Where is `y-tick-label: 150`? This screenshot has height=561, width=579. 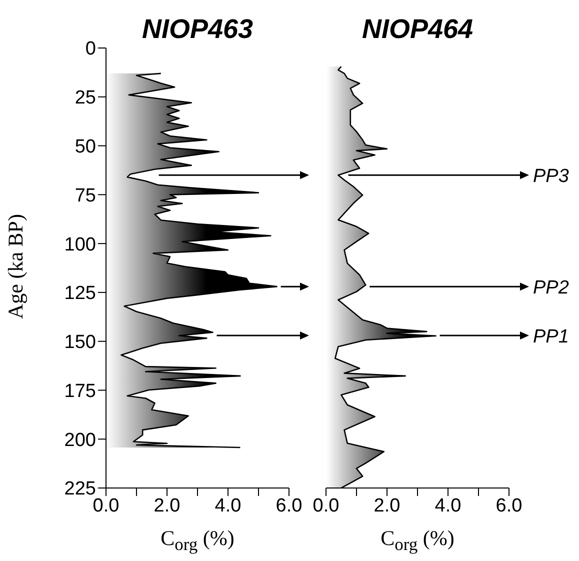 y-tick-label: 150 is located at coordinates (80, 343).